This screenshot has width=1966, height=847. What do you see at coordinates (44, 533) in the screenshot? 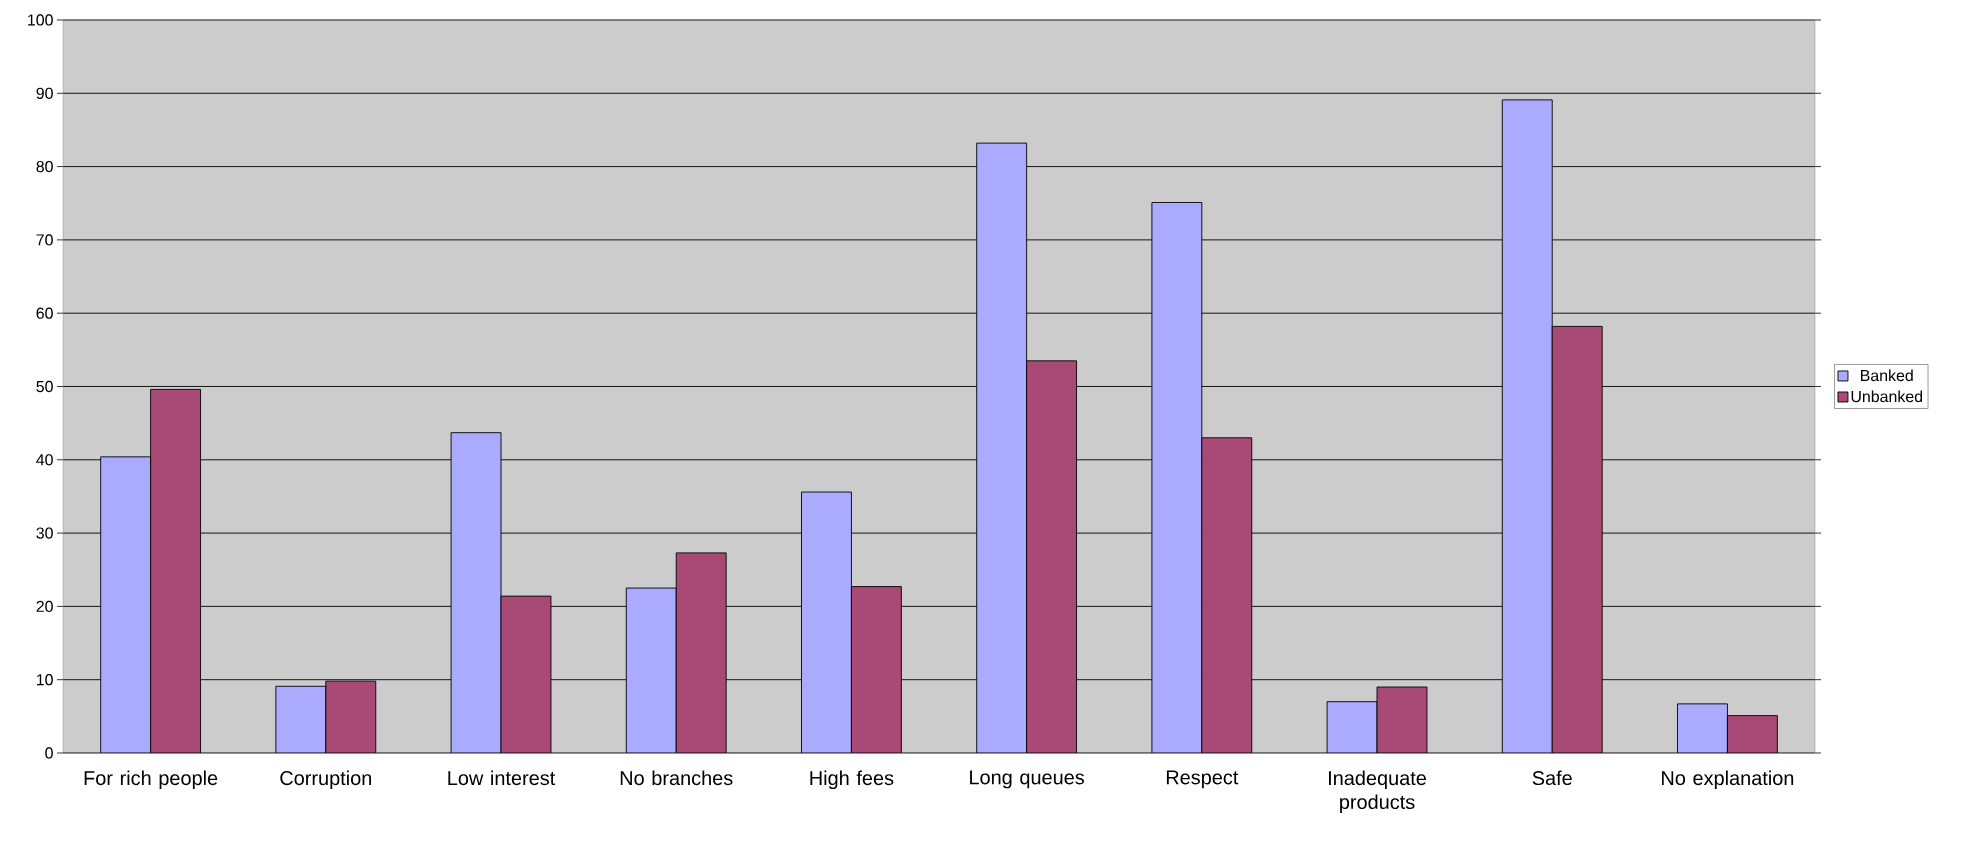
I see `y-tick-label: 30` at bounding box center [44, 533].